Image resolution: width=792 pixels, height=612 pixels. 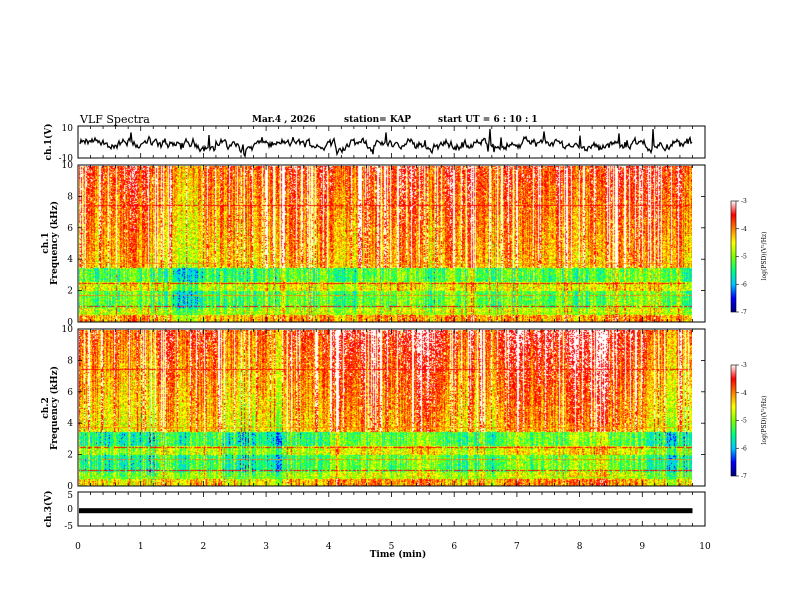 What do you see at coordinates (48, 142) in the screenshot?
I see `ch1-waveform-ylabel: ch.1(V)` at bounding box center [48, 142].